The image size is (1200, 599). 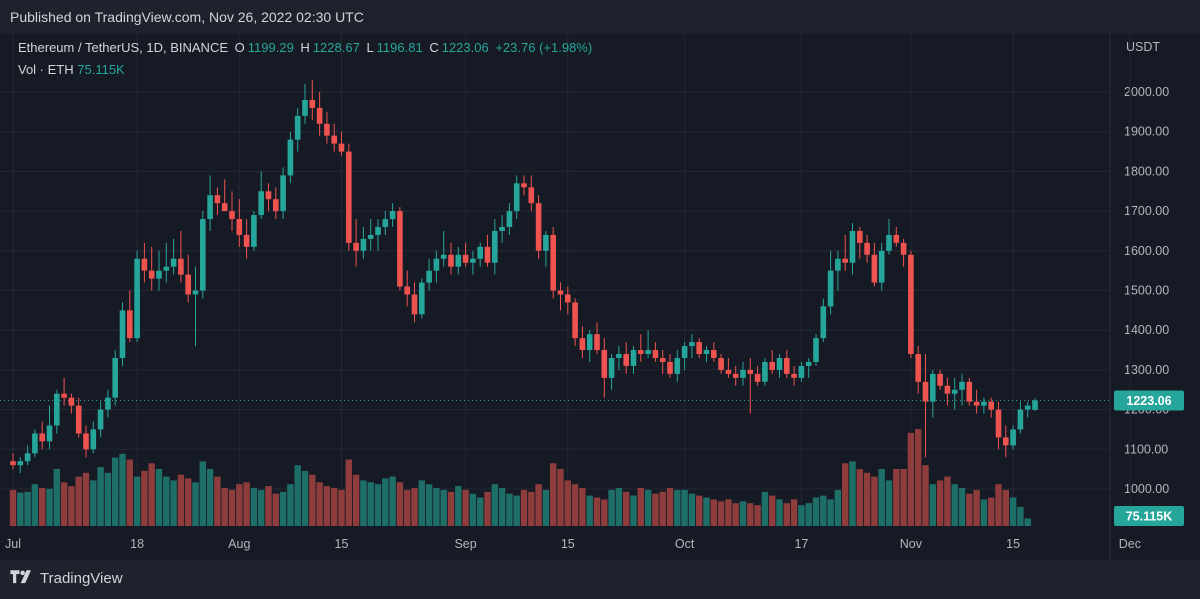 I want to click on symbol-info: Ethereum / TetherUS, 1D, BINANCE, so click(x=123, y=47).